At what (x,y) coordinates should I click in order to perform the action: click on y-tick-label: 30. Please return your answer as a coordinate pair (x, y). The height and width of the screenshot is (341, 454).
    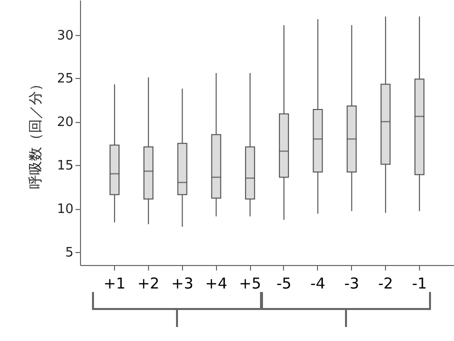
    Looking at the image, I should click on (65, 36).